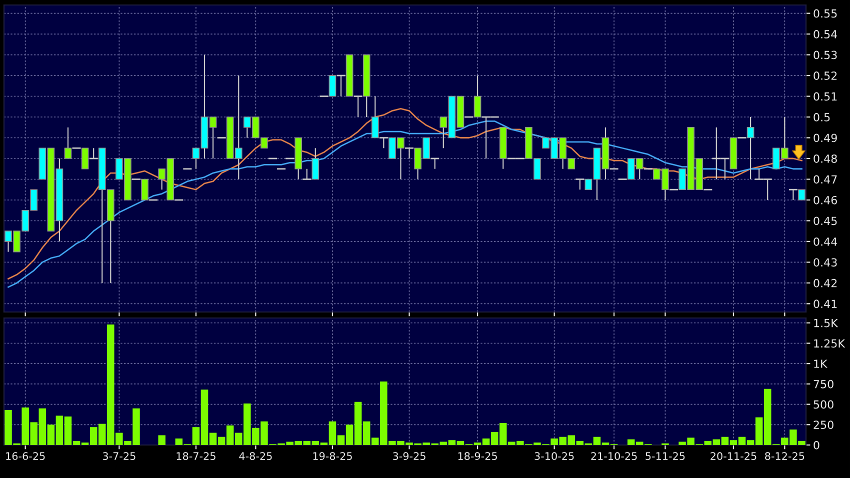 The height and width of the screenshot is (478, 850). What do you see at coordinates (825, 138) in the screenshot?
I see `y-tick-label: 0.49` at bounding box center [825, 138].